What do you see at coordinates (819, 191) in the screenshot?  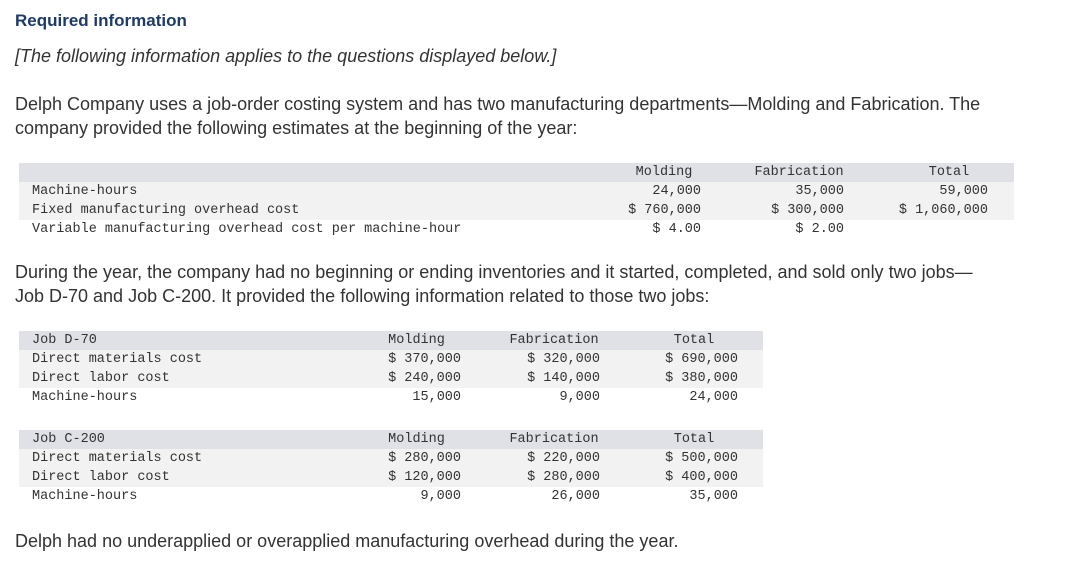 I see `estimates-cell-fabrication: 35,000` at bounding box center [819, 191].